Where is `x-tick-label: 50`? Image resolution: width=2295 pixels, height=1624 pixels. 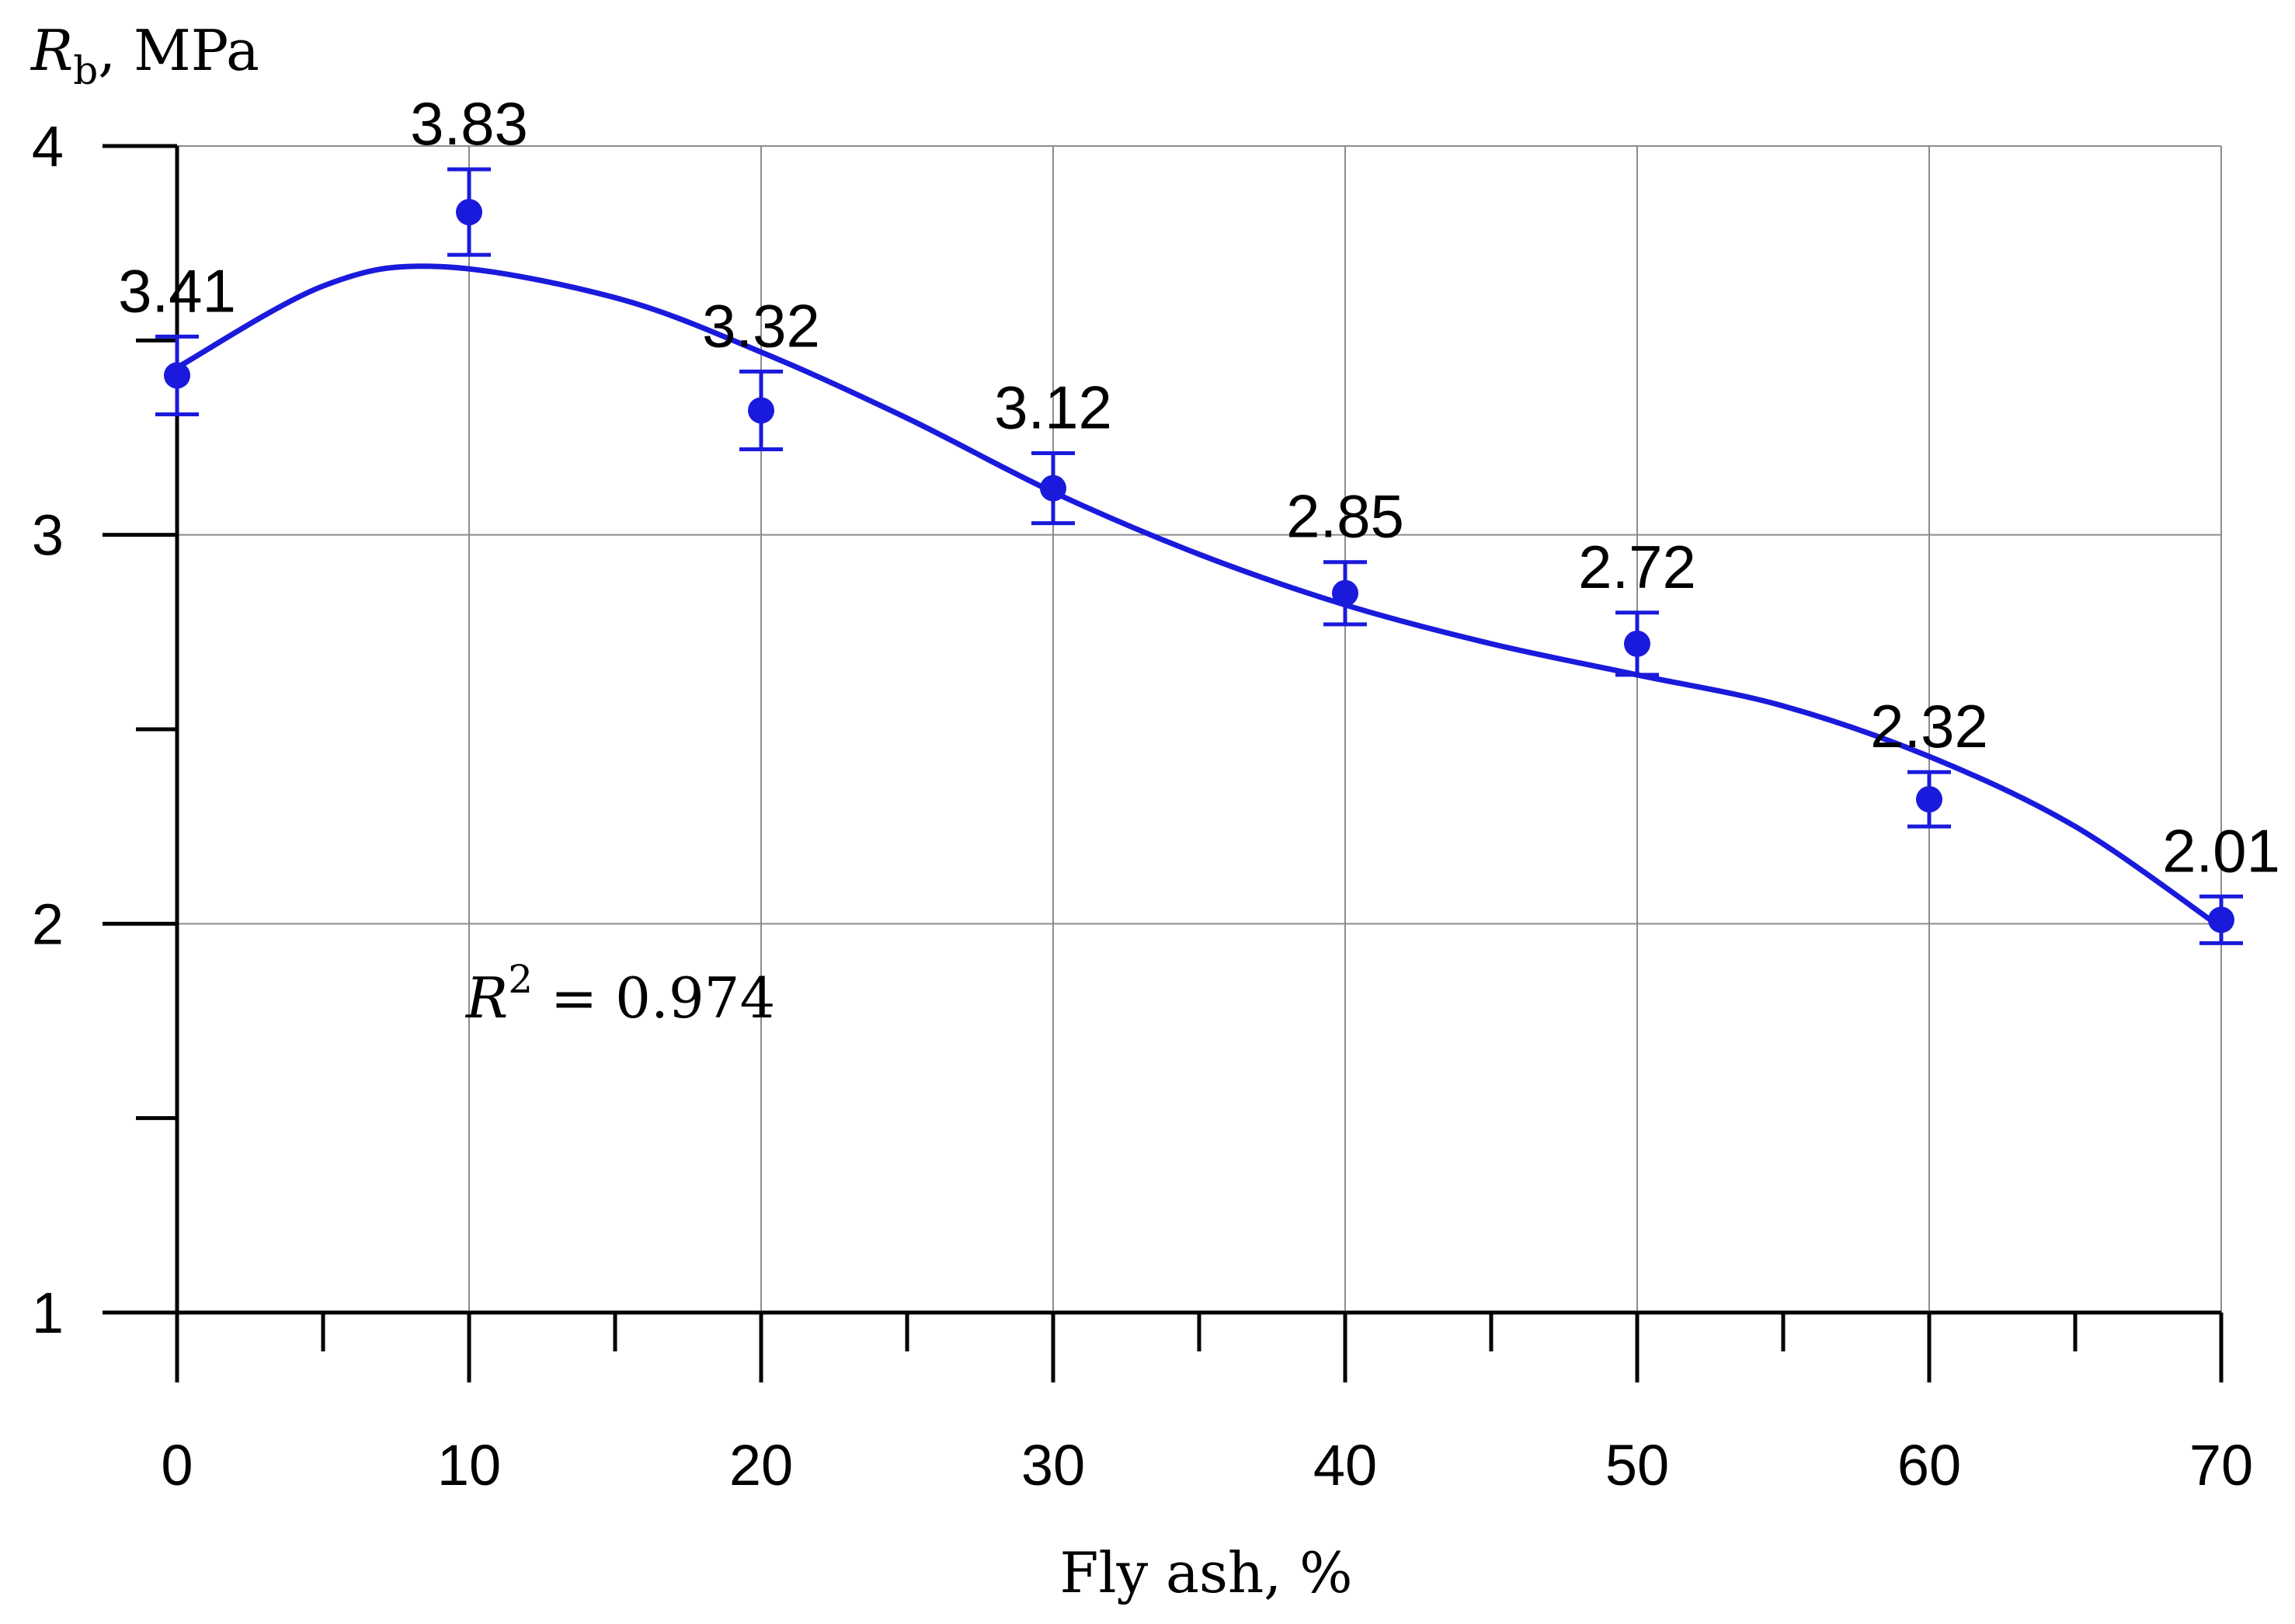
x-tick-label: 50 is located at coordinates (1637, 1465).